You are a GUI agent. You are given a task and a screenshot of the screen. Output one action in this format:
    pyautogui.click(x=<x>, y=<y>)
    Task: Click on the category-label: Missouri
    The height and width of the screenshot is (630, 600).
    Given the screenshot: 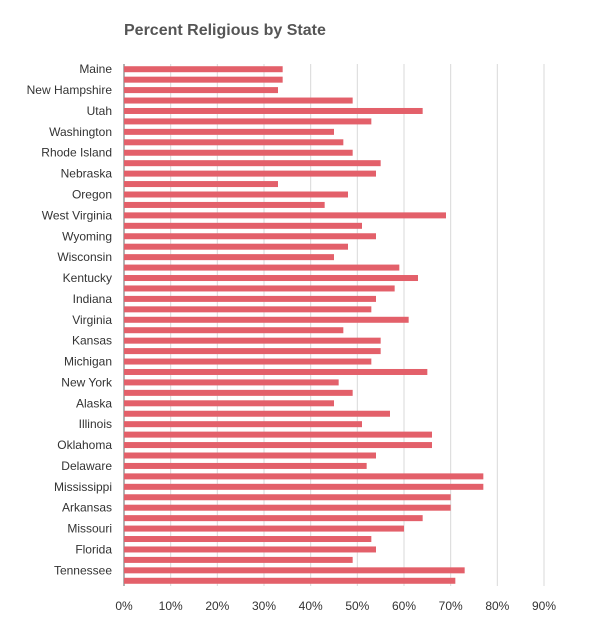 What is the action you would take?
    pyautogui.click(x=89, y=529)
    